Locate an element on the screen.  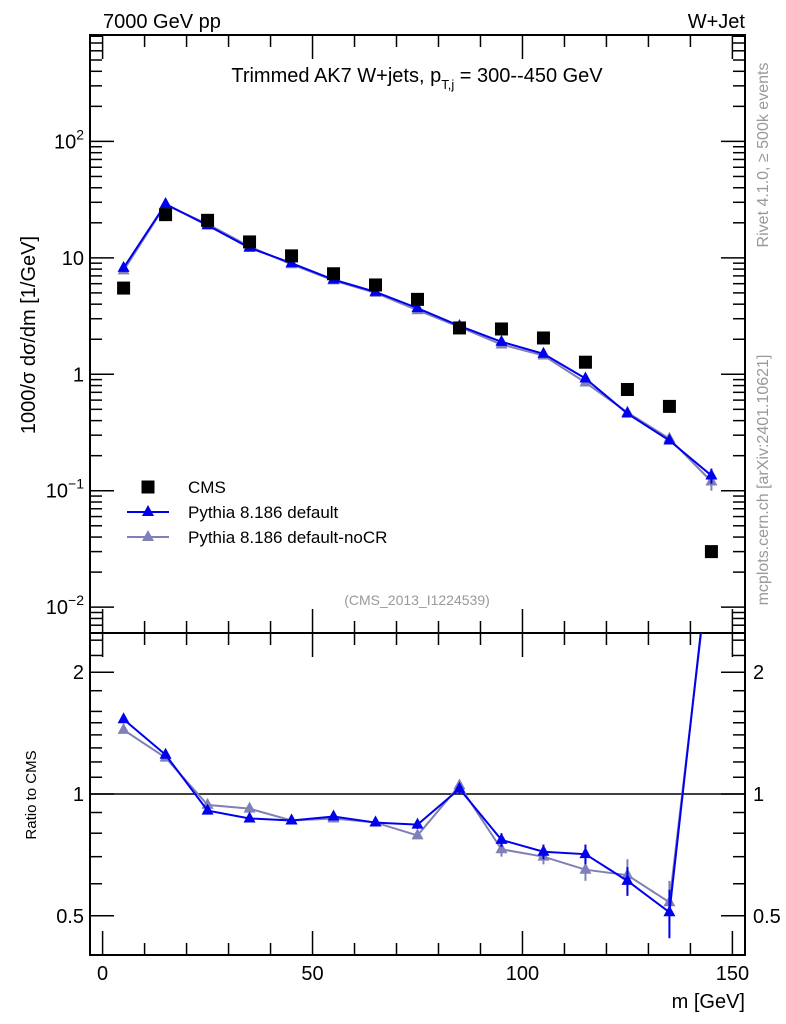
legend-label: CMS is located at coordinates (207, 487).